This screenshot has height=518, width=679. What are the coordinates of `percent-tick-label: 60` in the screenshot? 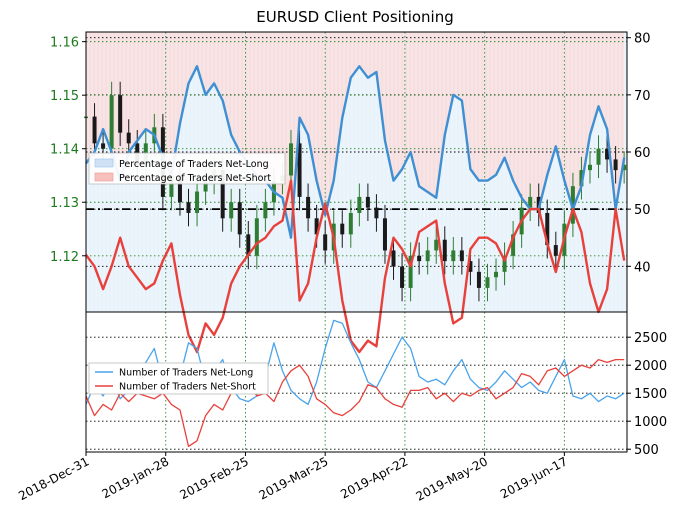 It's located at (642, 153).